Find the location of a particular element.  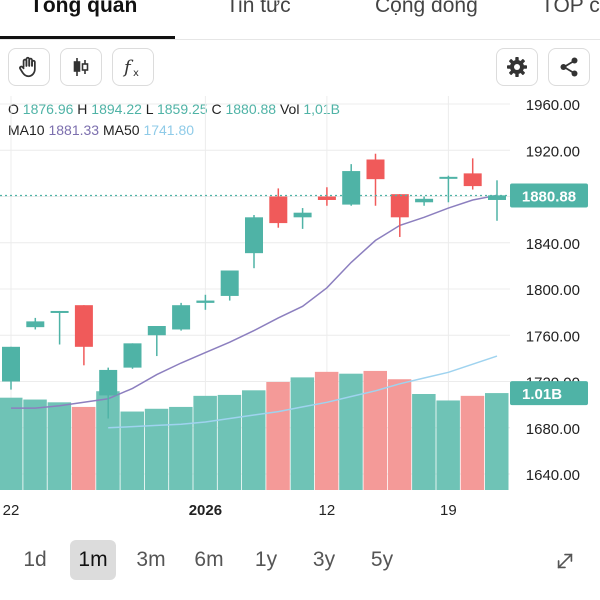

indicators-button: f x is located at coordinates (133, 67).